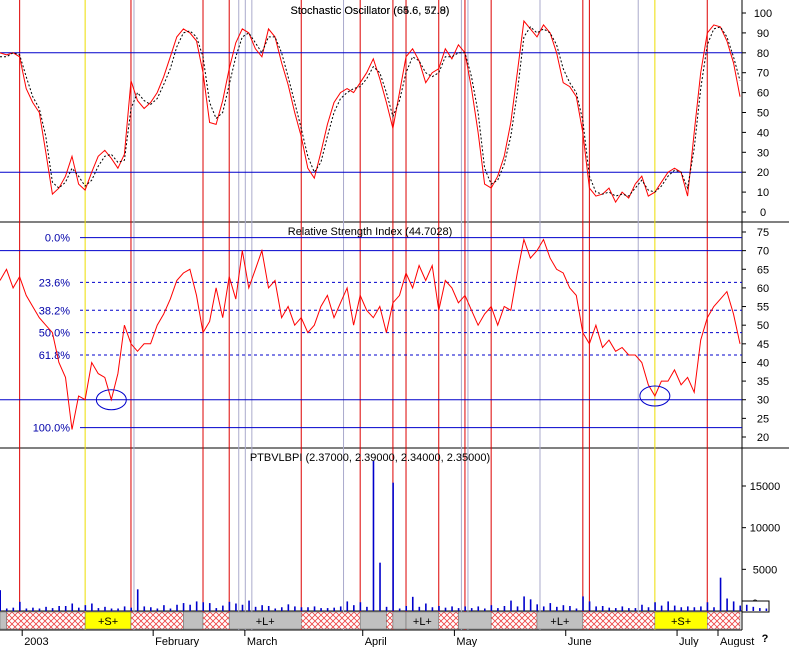 This screenshot has width=789, height=652. I want to click on month-label: August, so click(737, 641).